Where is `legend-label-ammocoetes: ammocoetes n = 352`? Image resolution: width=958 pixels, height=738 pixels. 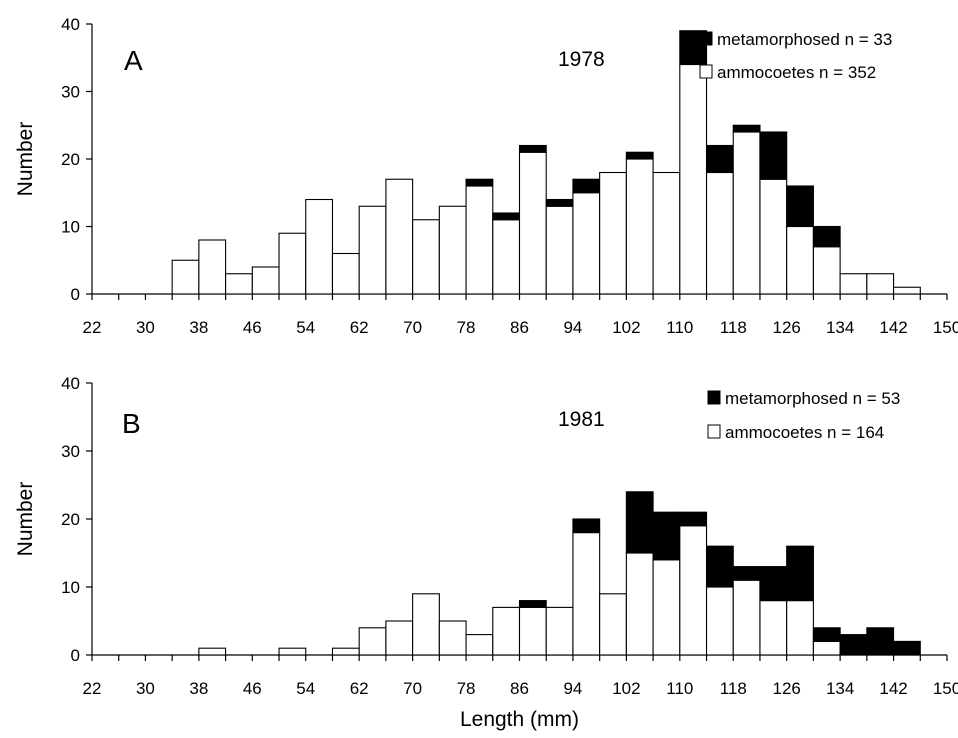
legend-label-ammocoetes: ammocoetes n = 352 is located at coordinates (796, 72).